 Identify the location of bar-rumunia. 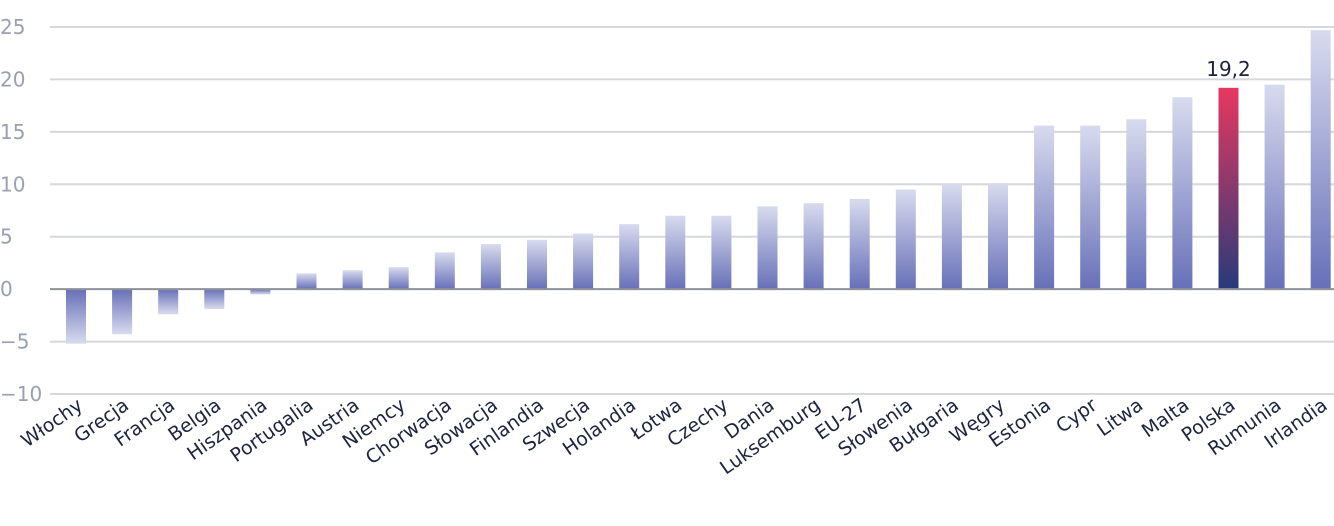
(1274, 187).